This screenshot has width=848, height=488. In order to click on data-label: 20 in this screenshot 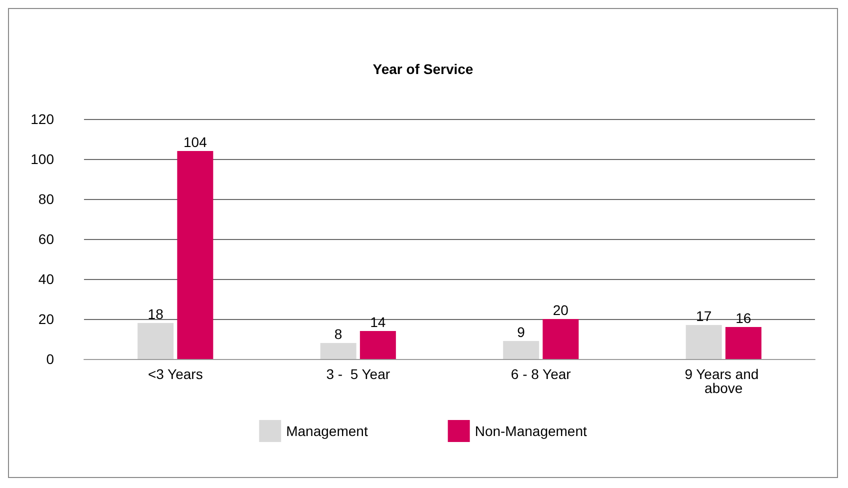, I will do `click(560, 310)`.